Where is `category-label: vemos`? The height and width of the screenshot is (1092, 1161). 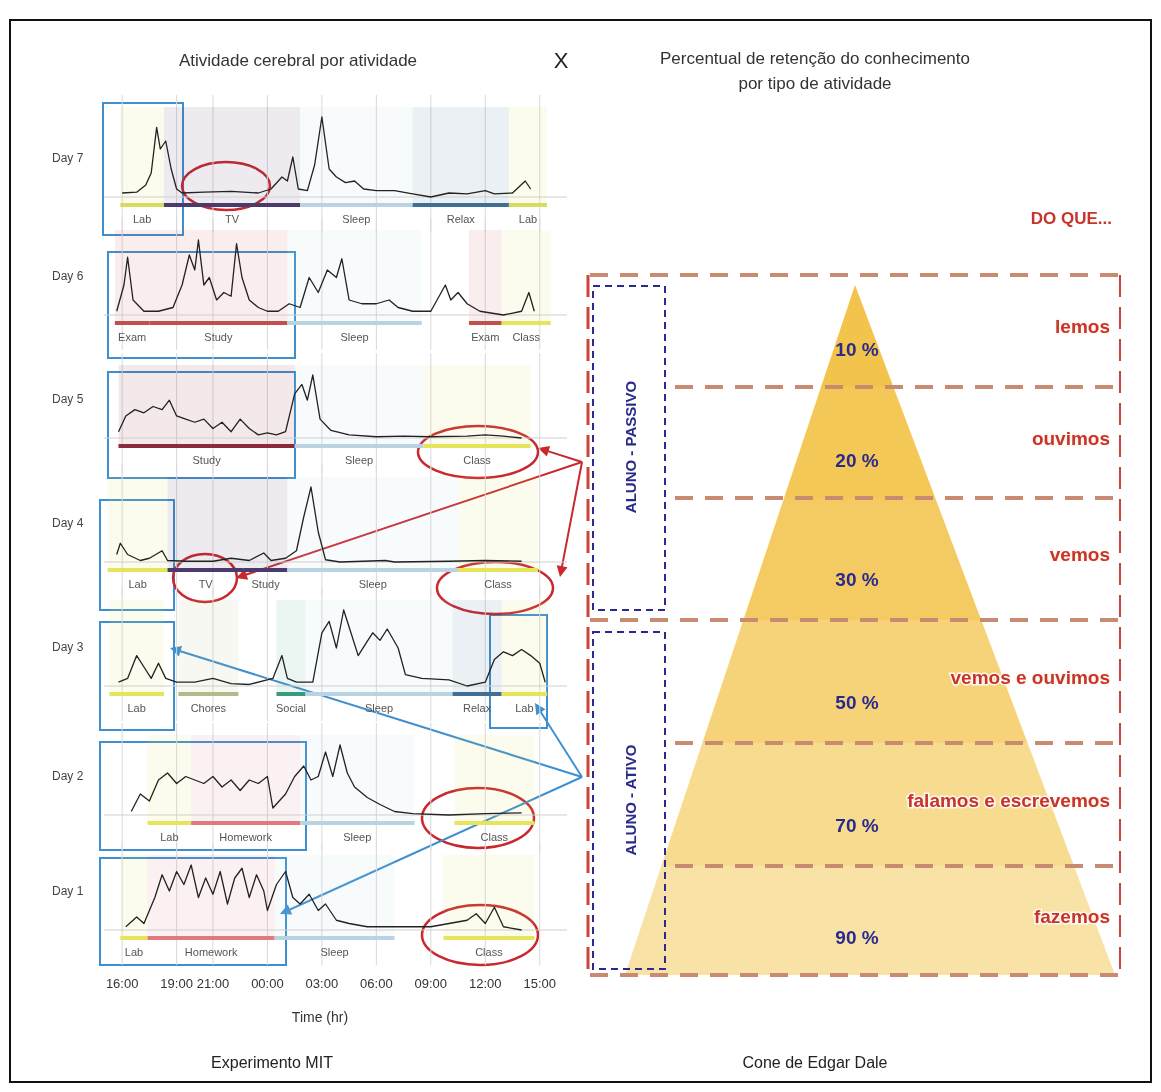 category-label: vemos is located at coordinates (1079, 555).